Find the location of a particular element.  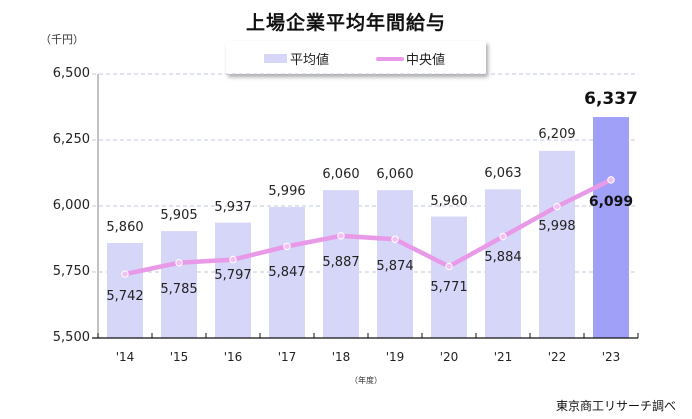

line-value-label: 5,887 is located at coordinates (341, 262).